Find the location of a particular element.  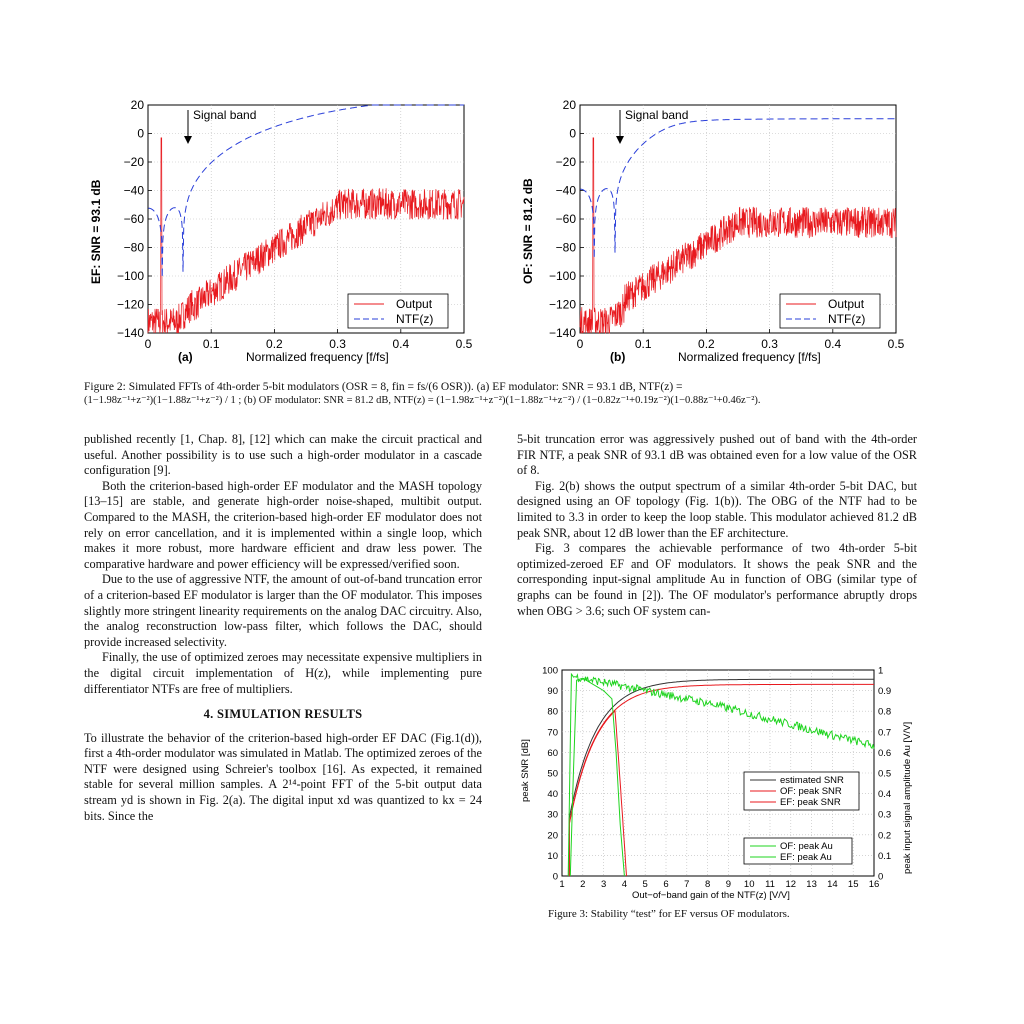

fig3-xtick: 2 is located at coordinates (582, 884).